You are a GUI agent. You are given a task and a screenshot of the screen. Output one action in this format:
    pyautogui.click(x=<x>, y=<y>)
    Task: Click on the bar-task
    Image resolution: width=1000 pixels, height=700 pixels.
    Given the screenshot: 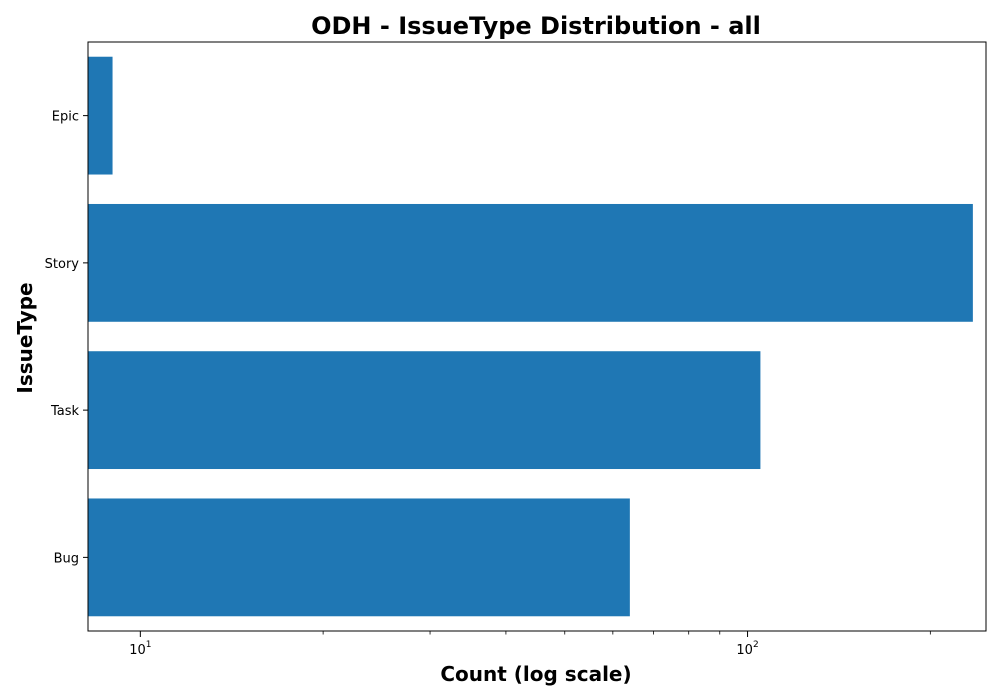 What is the action you would take?
    pyautogui.click(x=424, y=410)
    